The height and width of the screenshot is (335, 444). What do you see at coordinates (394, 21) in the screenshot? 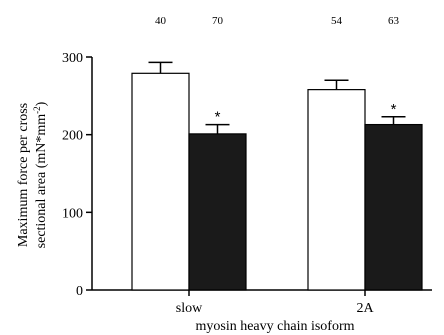
I see `sample-size-2A-1: 63` at bounding box center [394, 21].